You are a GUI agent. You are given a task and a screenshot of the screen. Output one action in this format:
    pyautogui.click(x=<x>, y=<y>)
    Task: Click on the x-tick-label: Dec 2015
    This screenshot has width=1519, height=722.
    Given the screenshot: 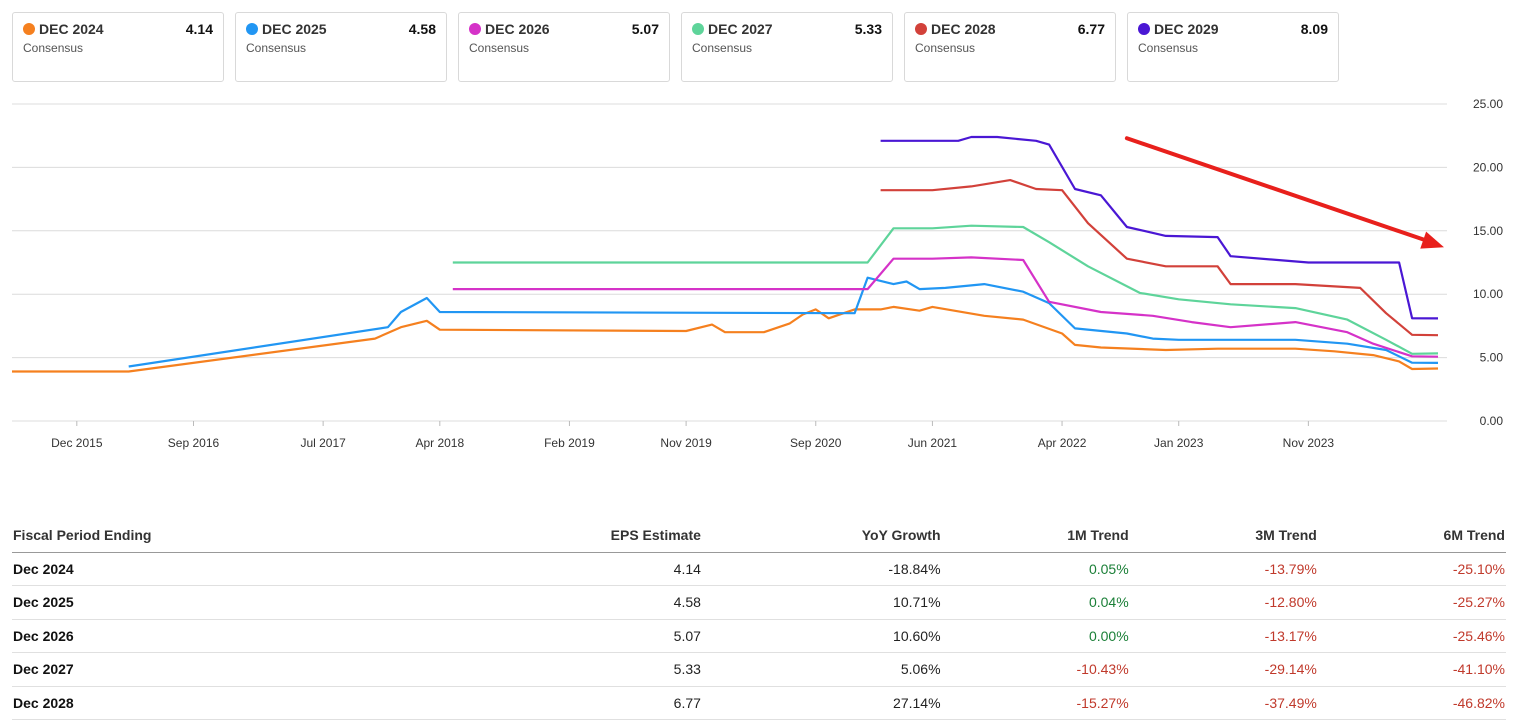 What is the action you would take?
    pyautogui.click(x=77, y=443)
    